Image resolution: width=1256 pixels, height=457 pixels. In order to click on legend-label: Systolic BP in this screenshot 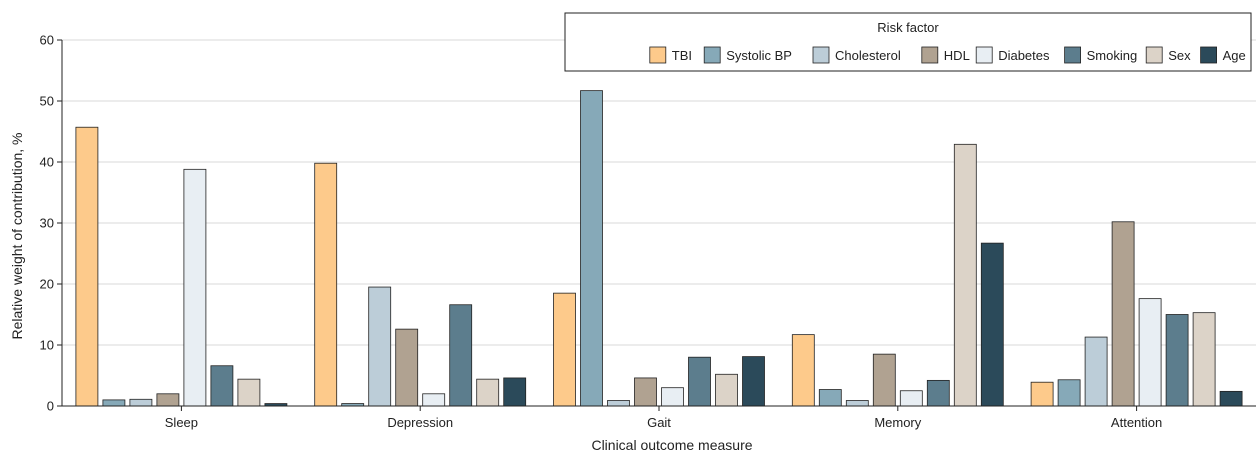, I will do `click(759, 55)`.